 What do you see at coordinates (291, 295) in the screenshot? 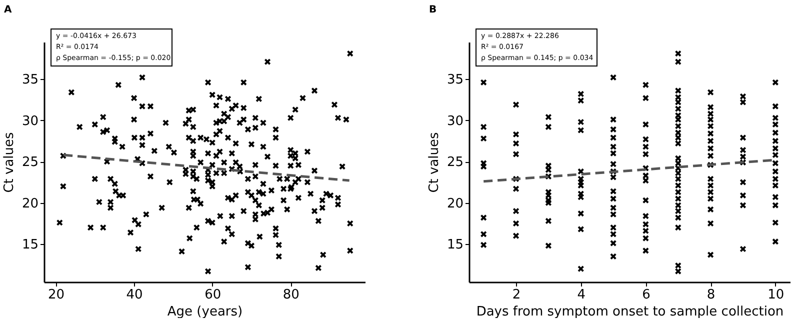
I see `x-tick-label: 80` at bounding box center [291, 295].